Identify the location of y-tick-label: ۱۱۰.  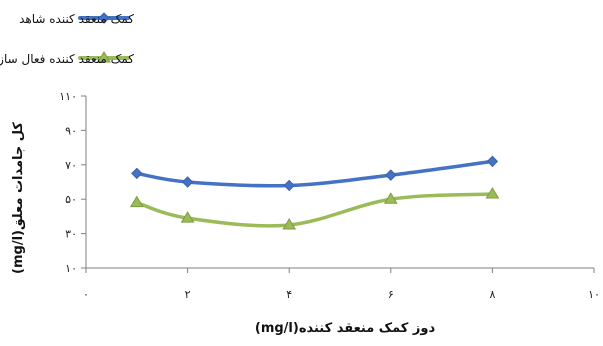
(68, 96).